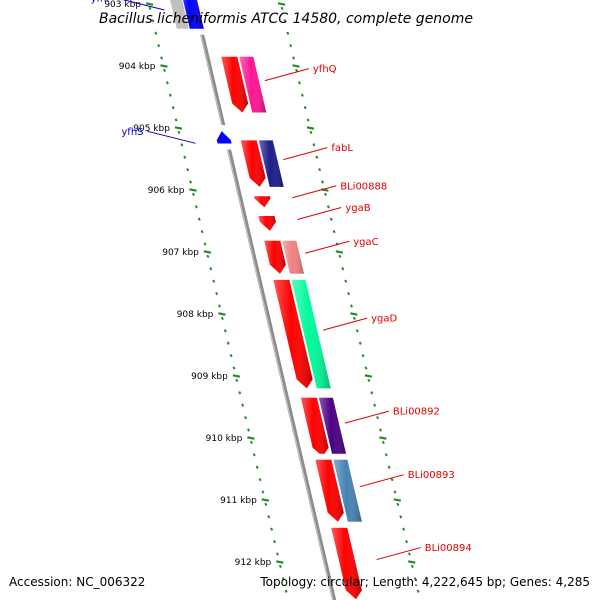 The image size is (600, 600). Describe the element at coordinates (253, 563) in the screenshot. I see `scale-label: 912 kbp` at that location.